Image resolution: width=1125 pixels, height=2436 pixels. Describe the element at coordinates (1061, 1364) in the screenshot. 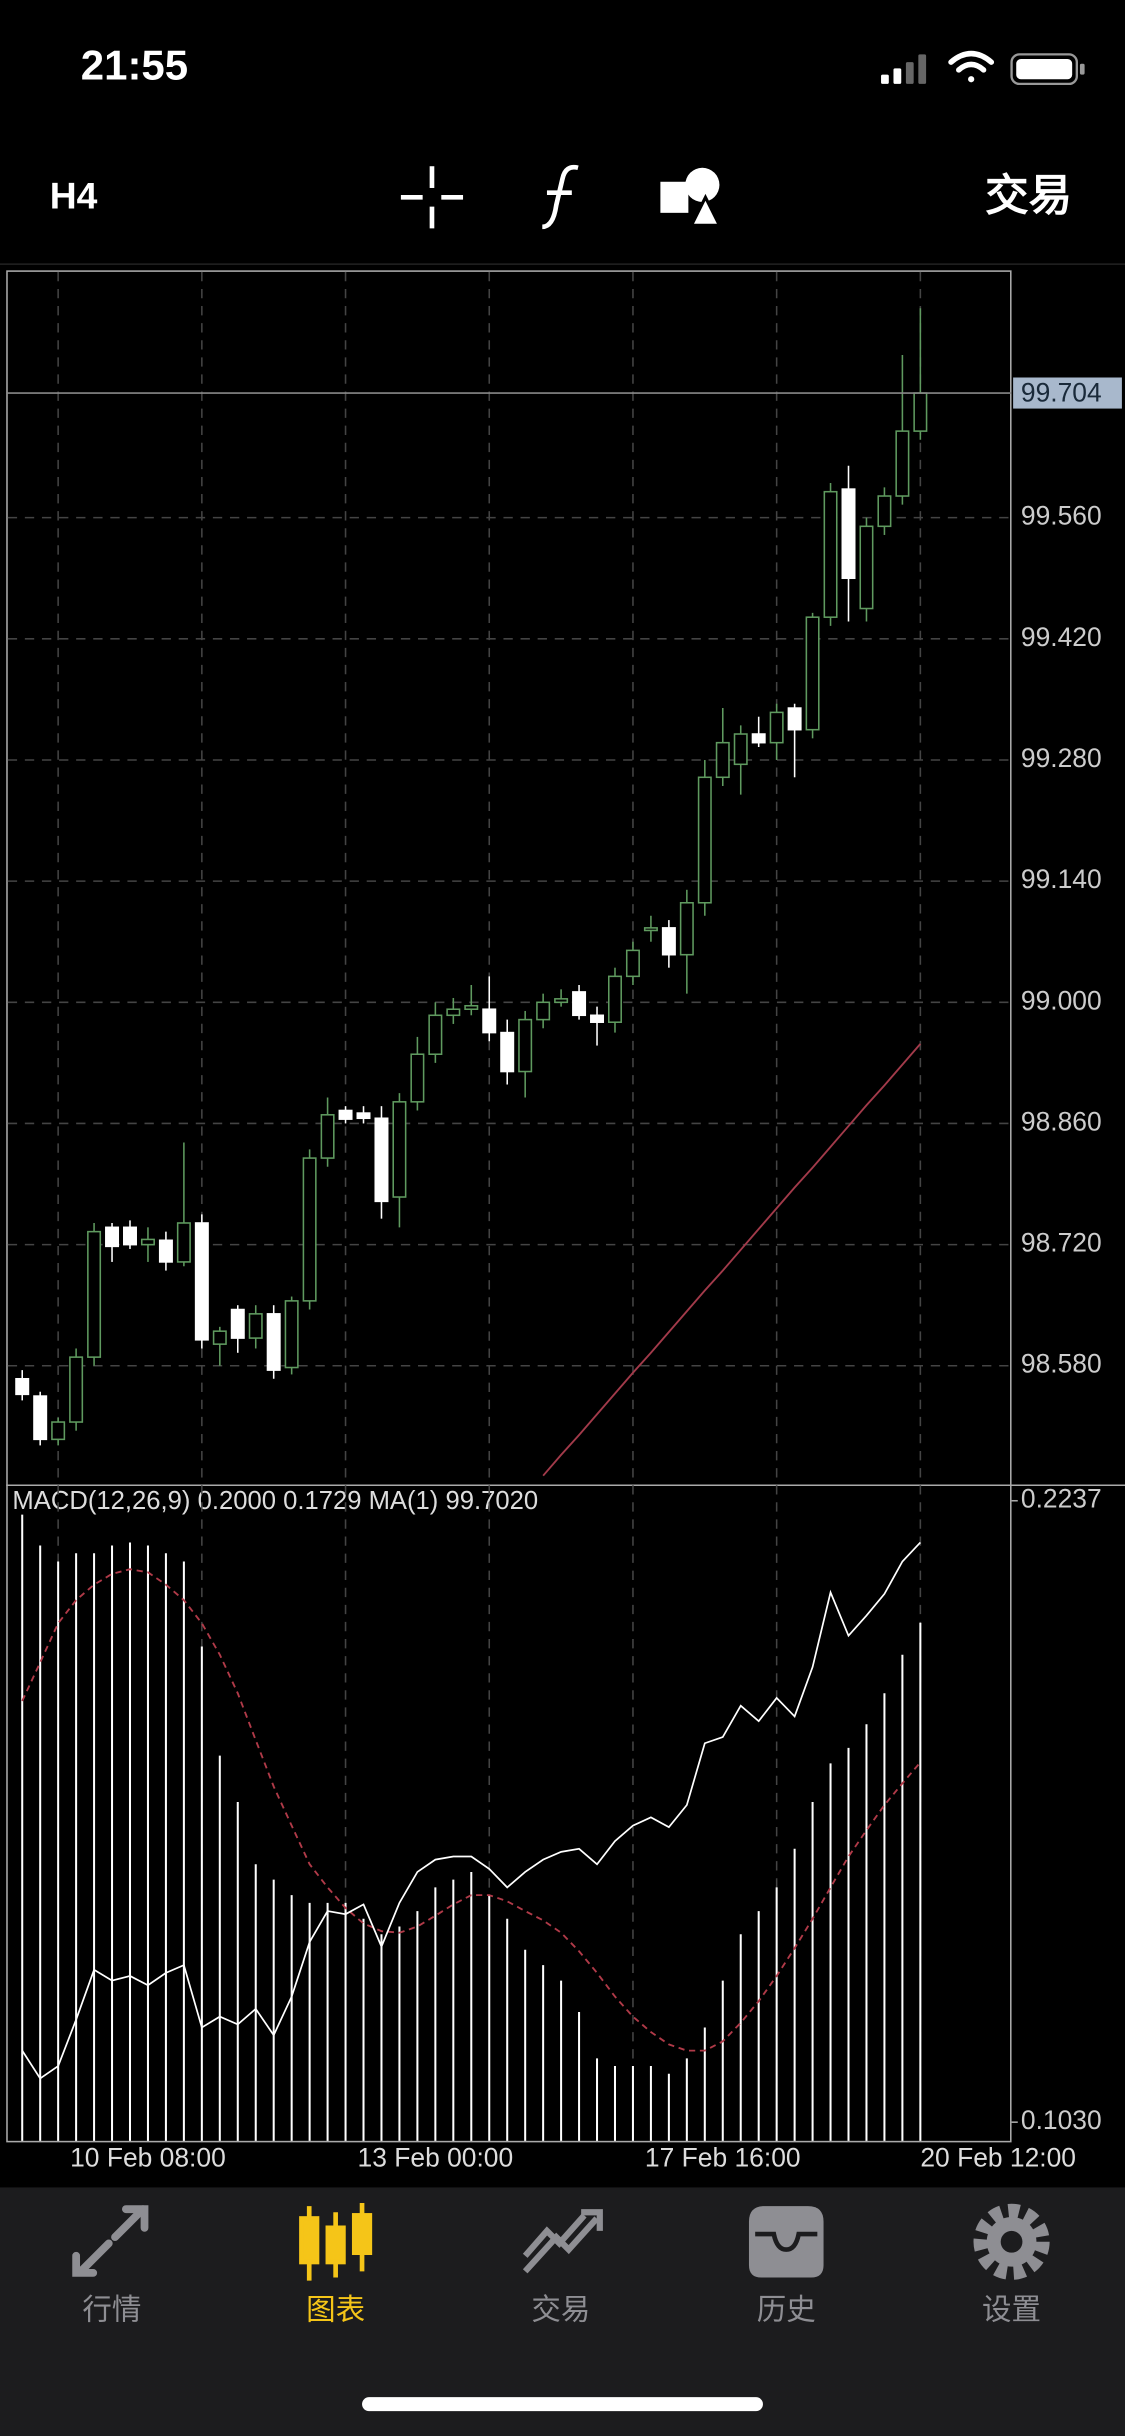

I see `y-tick-label: 98.580` at that location.